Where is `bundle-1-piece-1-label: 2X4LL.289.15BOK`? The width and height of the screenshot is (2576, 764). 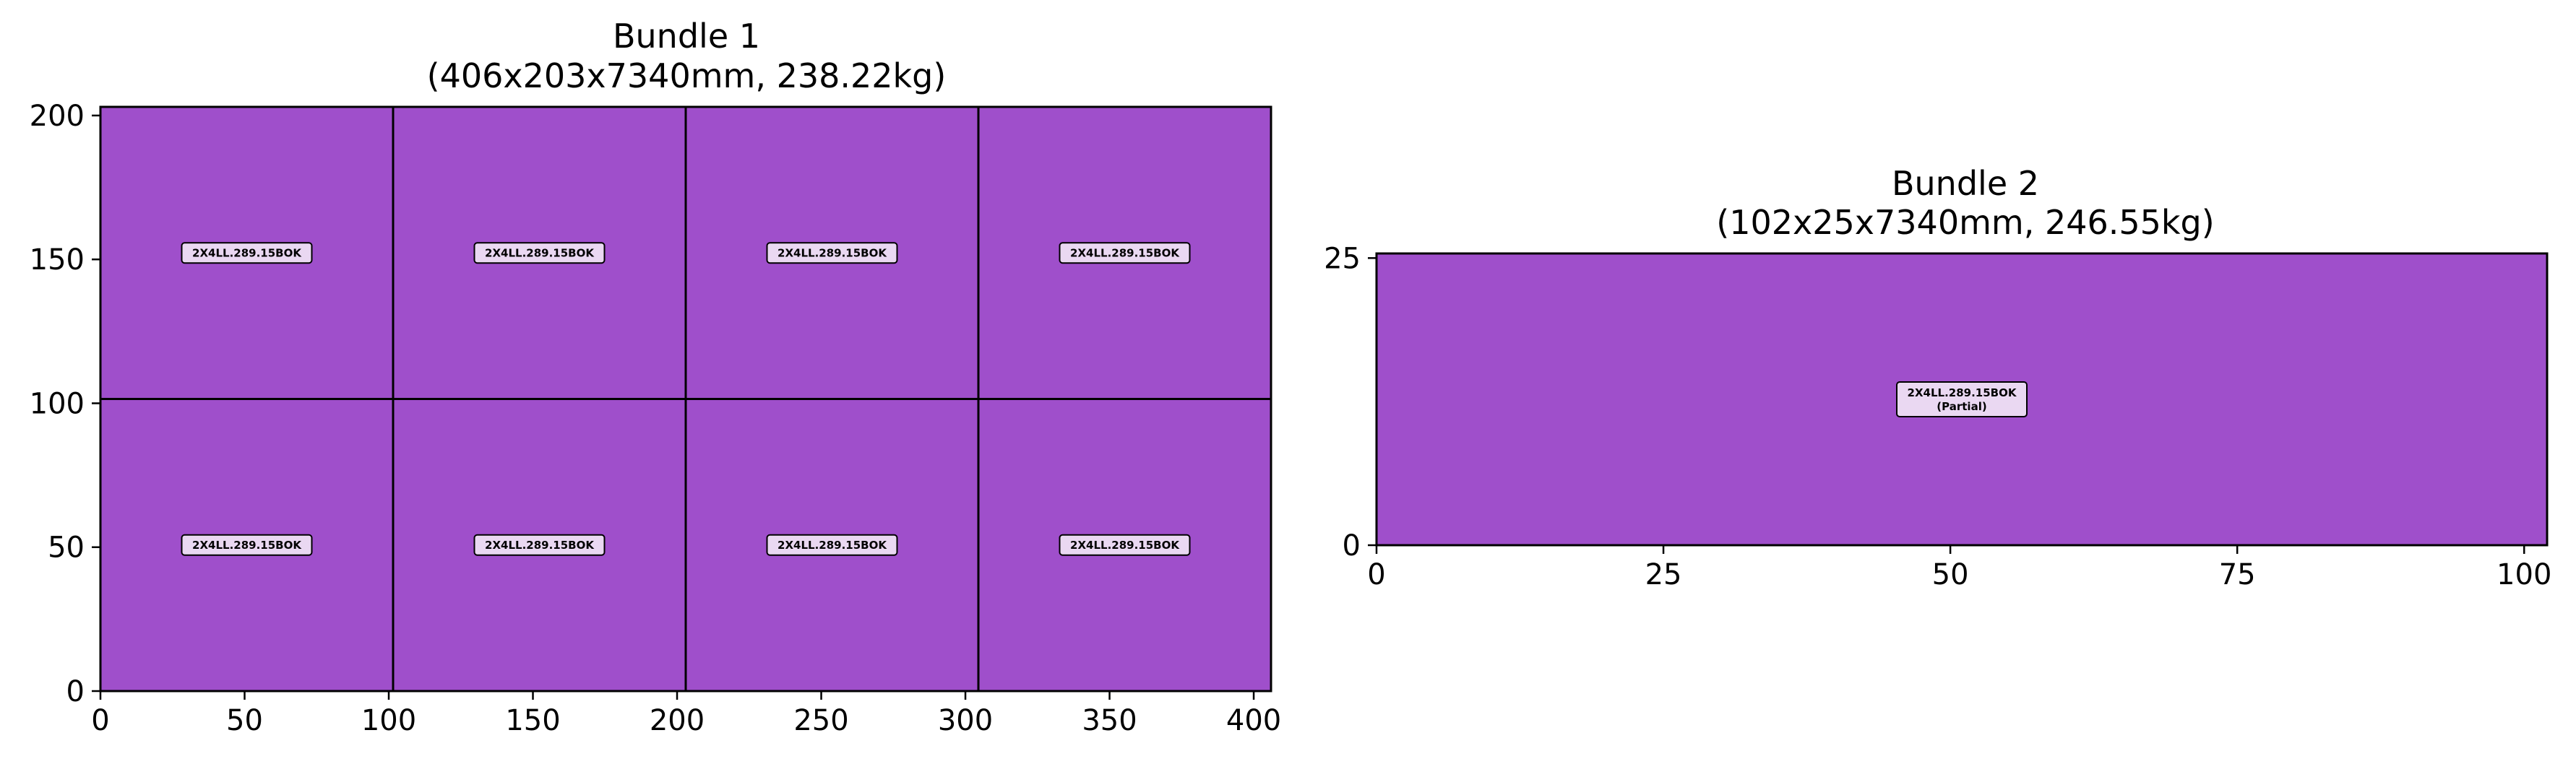 bundle-1-piece-1-label: 2X4LL.289.15BOK is located at coordinates (247, 252).